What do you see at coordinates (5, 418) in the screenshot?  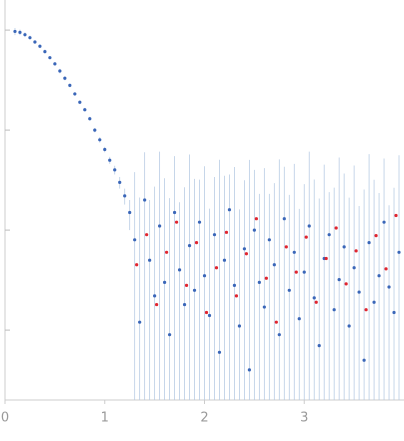 I see `x-tick-label: 0` at bounding box center [5, 418].